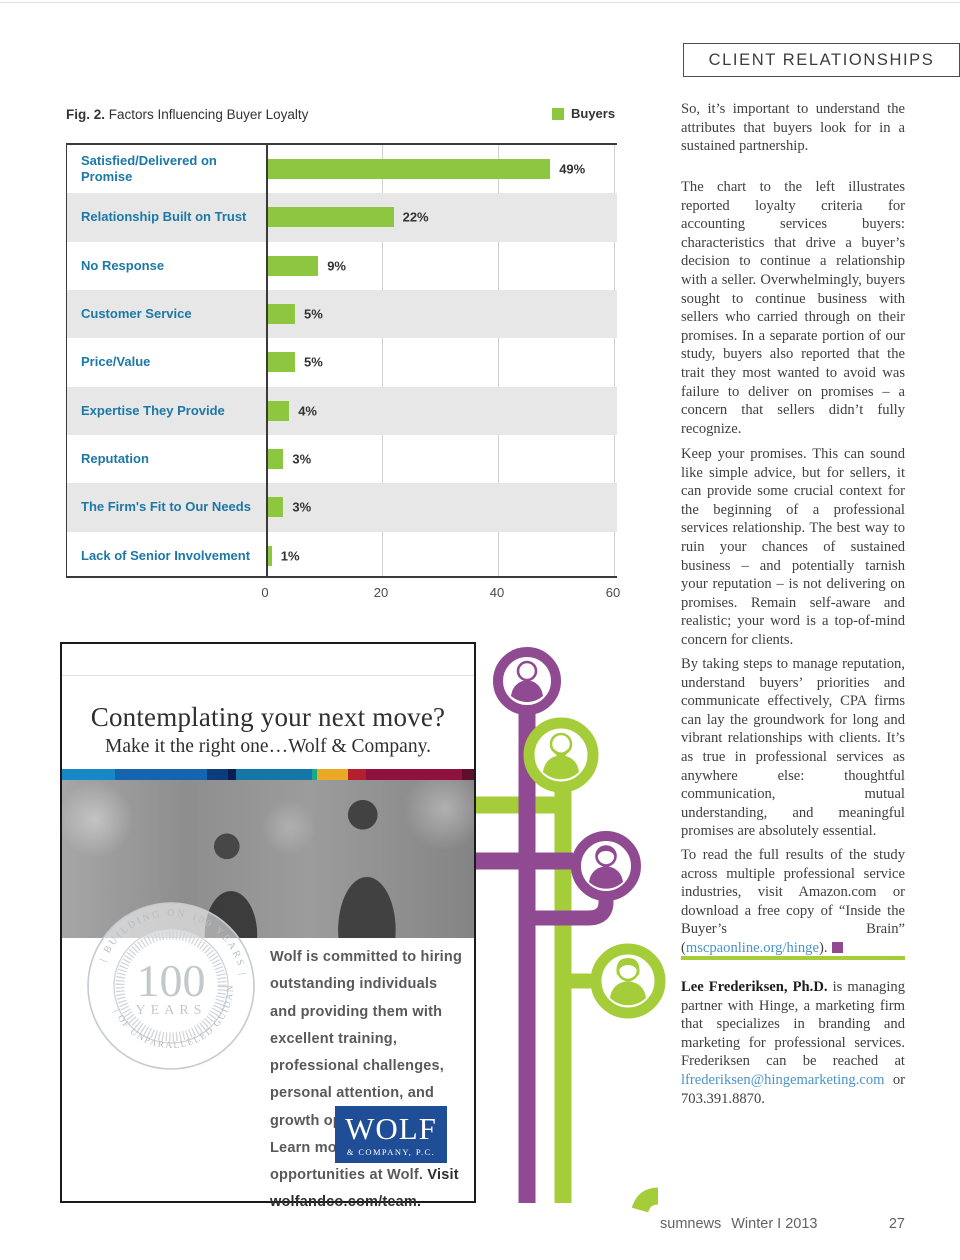 The height and width of the screenshot is (1260, 960). What do you see at coordinates (774, 1224) in the screenshot?
I see `footer-issue: Winter I 2013` at bounding box center [774, 1224].